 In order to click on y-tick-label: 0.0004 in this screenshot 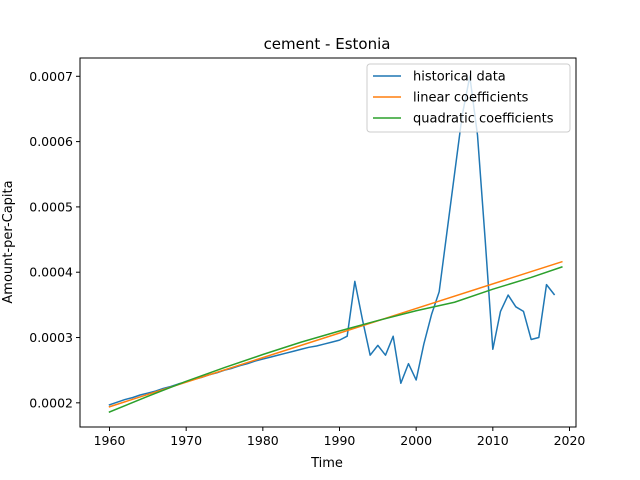, I will do `click(51, 272)`.